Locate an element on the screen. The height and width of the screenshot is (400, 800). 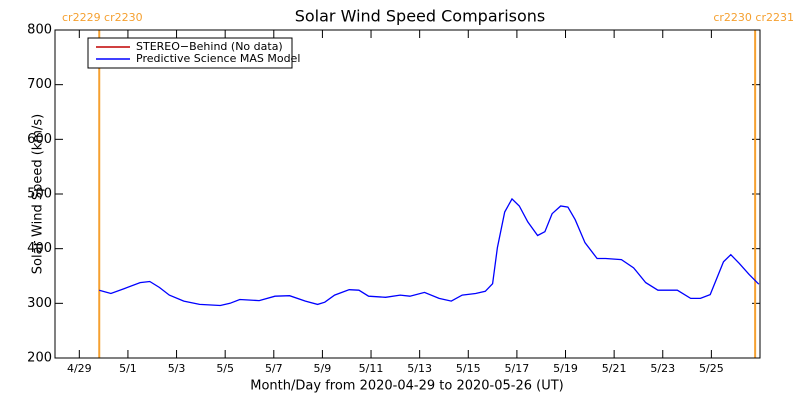
y-tick-label: 800 is located at coordinates (39, 30).